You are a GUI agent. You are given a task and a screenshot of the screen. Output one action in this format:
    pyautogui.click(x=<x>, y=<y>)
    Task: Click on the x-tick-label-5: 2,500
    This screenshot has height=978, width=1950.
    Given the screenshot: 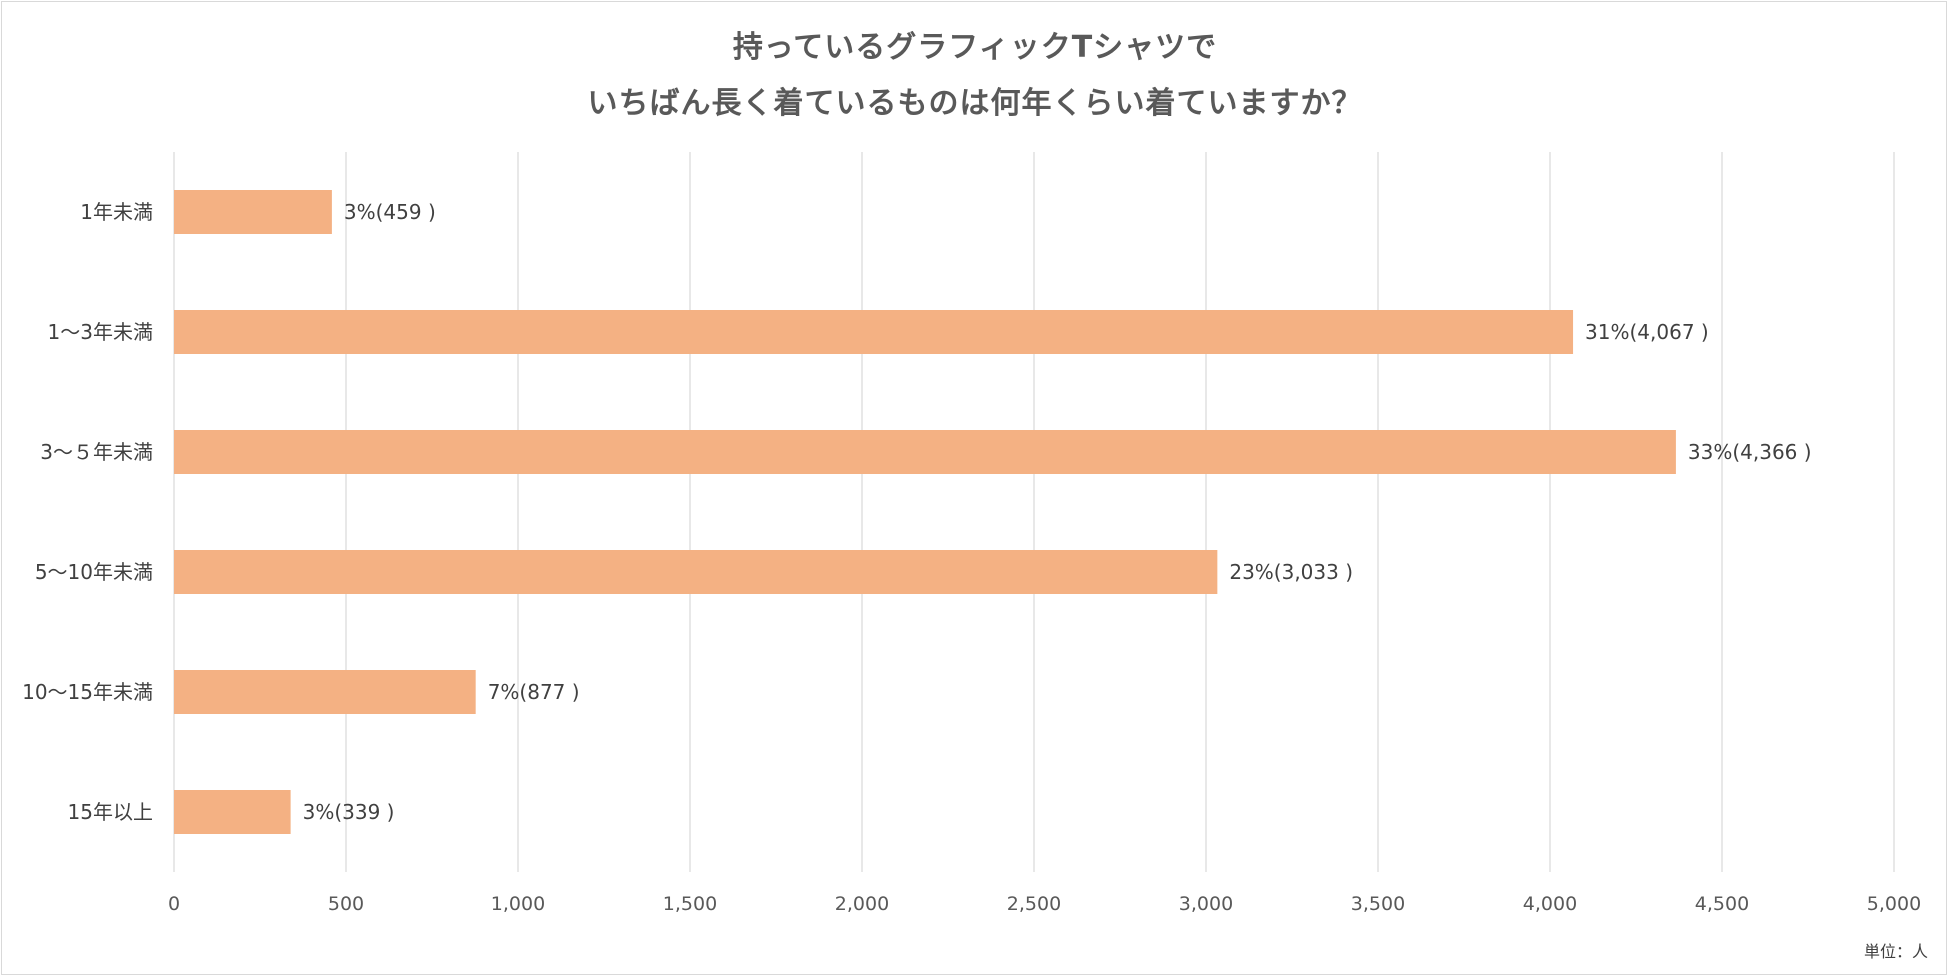 What is the action you would take?
    pyautogui.click(x=1034, y=904)
    